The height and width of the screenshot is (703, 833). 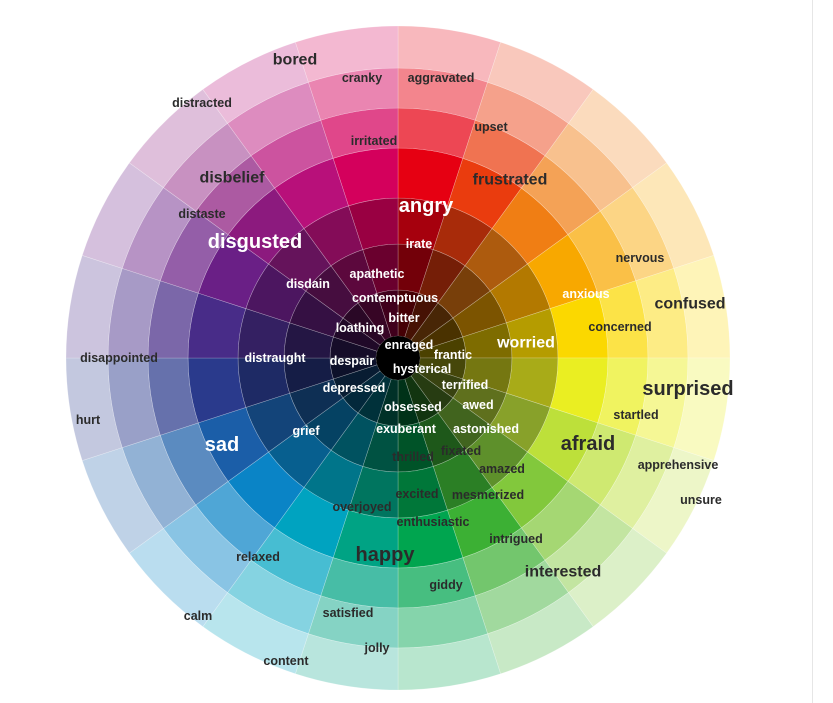 What do you see at coordinates (515, 539) in the screenshot?
I see `emotion-label-intrigued: intrigued` at bounding box center [515, 539].